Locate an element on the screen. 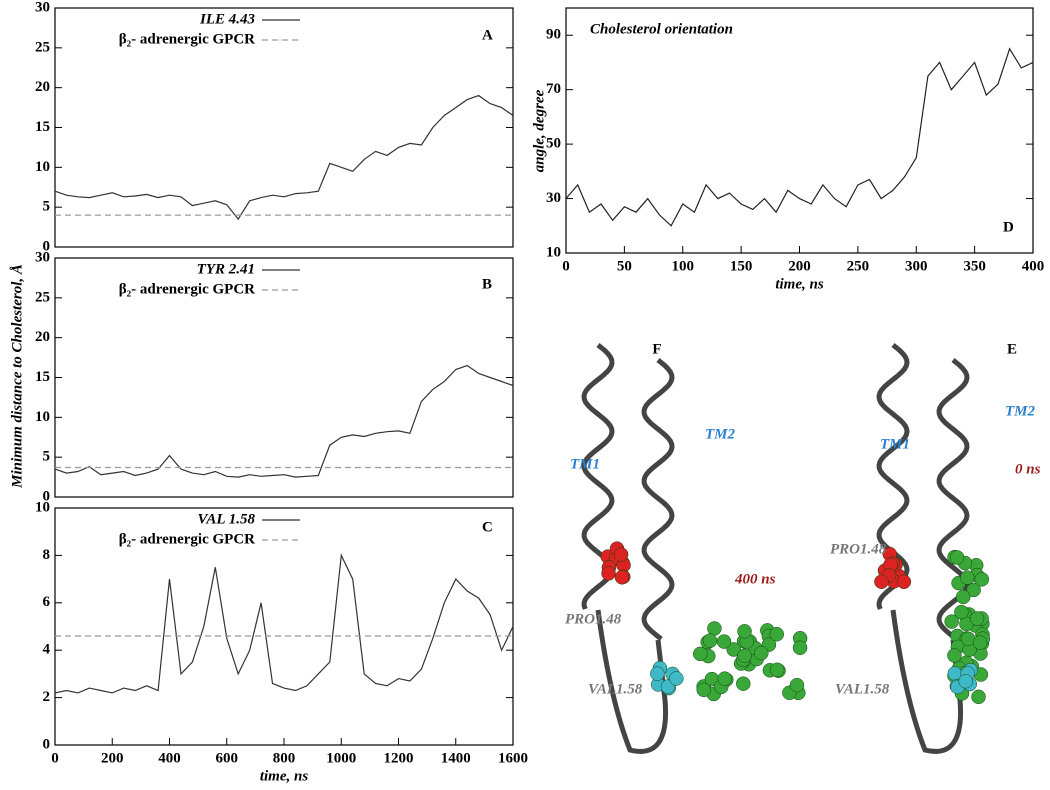  x-tick-label: 1400 is located at coordinates (456, 758).